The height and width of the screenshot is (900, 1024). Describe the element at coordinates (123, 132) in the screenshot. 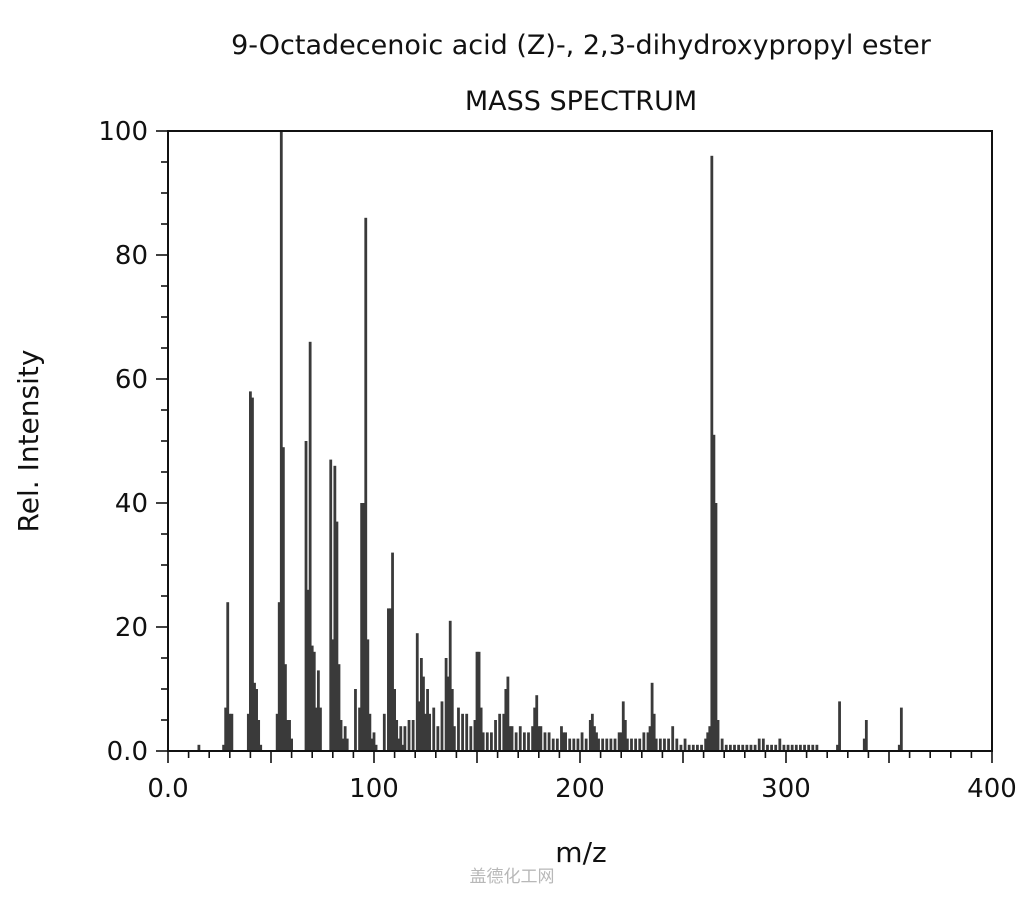

I see `y-tick-label: 100` at that location.